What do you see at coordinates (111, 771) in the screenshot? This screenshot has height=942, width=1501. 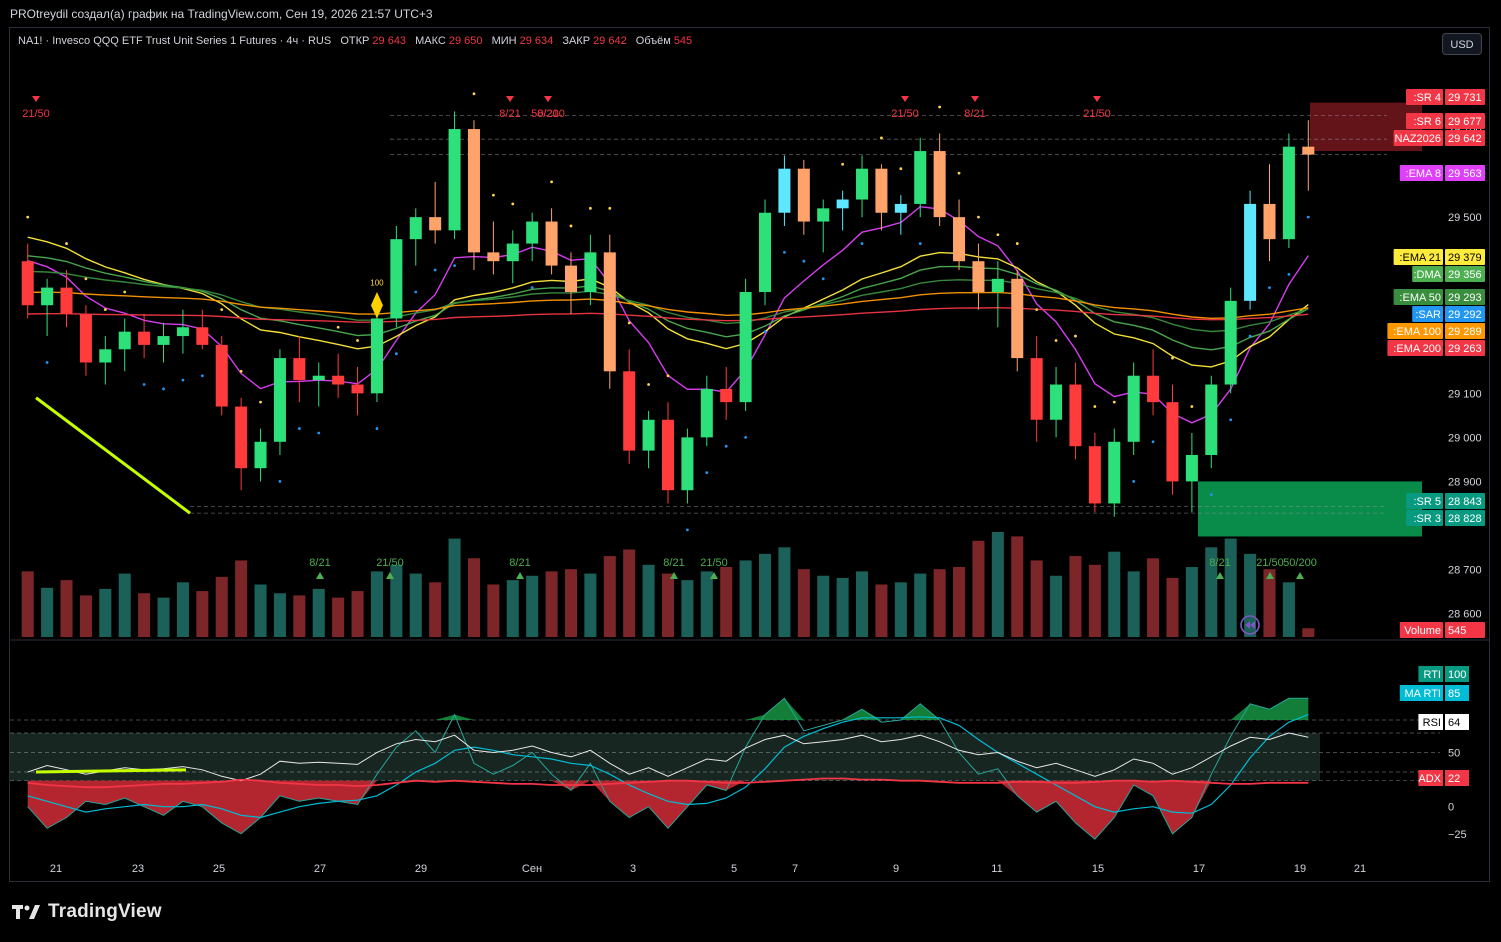 I see `rsi-trendline` at bounding box center [111, 771].